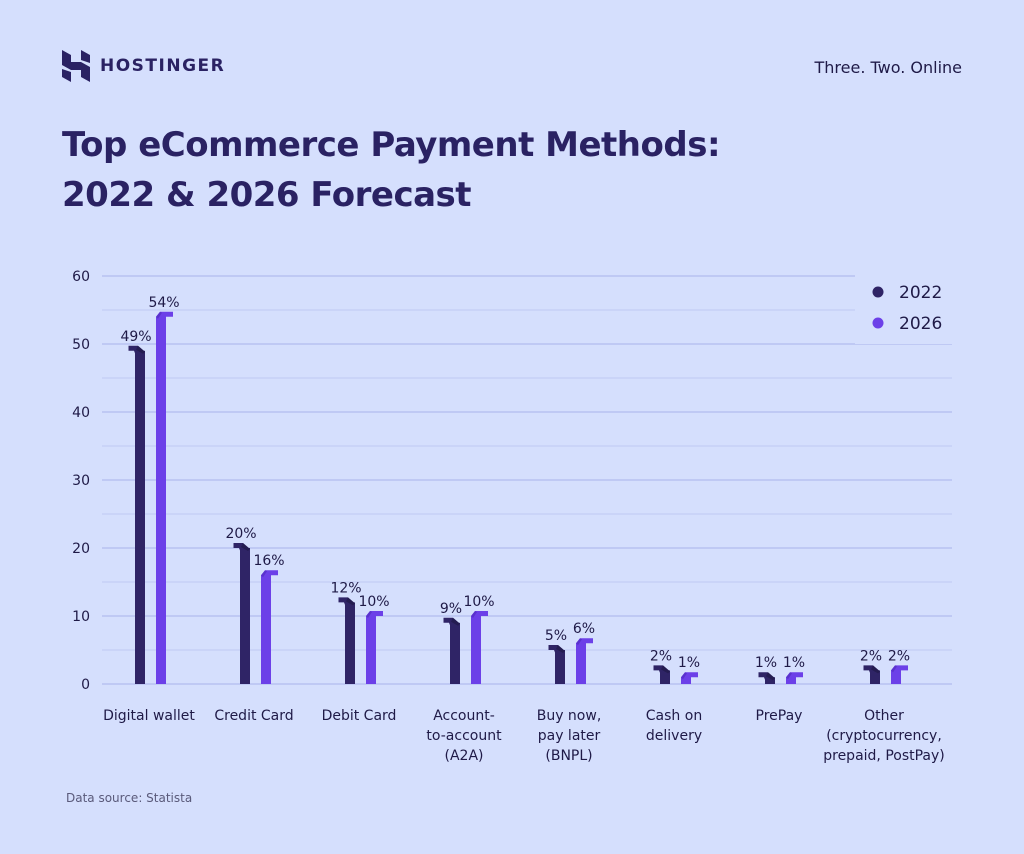 Image resolution: width=1024 pixels, height=854 pixels. I want to click on category-label: PrePay, so click(779, 716).